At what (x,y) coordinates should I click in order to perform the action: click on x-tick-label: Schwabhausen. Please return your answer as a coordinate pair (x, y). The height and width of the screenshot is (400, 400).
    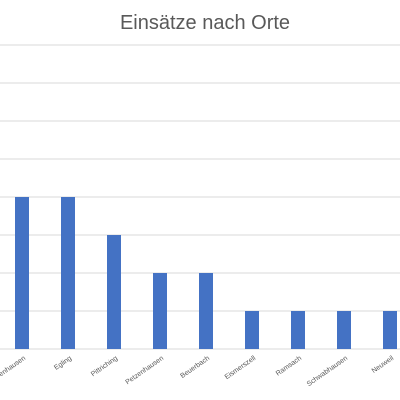
    Looking at the image, I should click on (327, 371).